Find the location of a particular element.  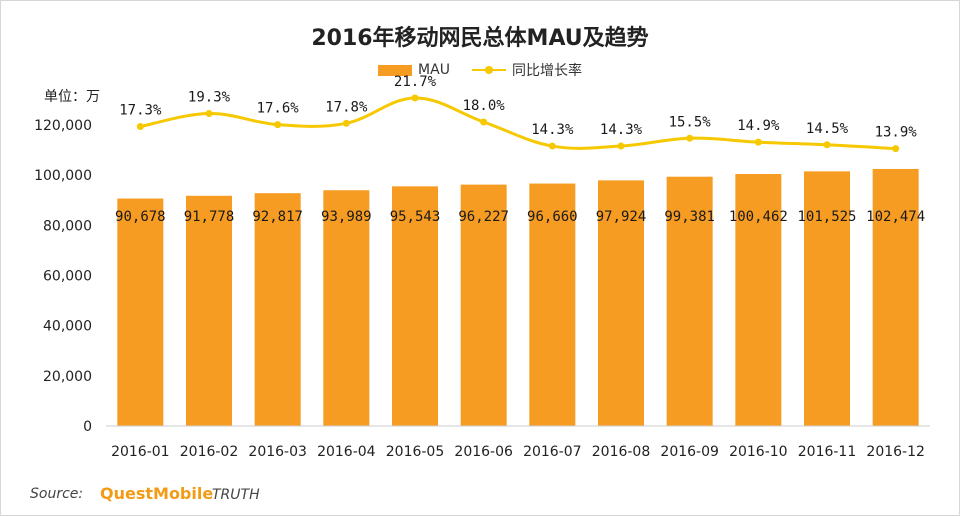

brand-logo: QuestMobile is located at coordinates (157, 493).